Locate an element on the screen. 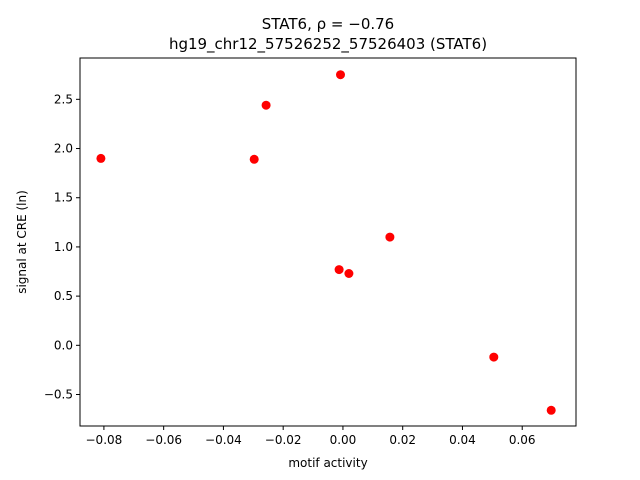 This screenshot has width=640, height=480. x-tick-label: −0.02 is located at coordinates (283, 440).